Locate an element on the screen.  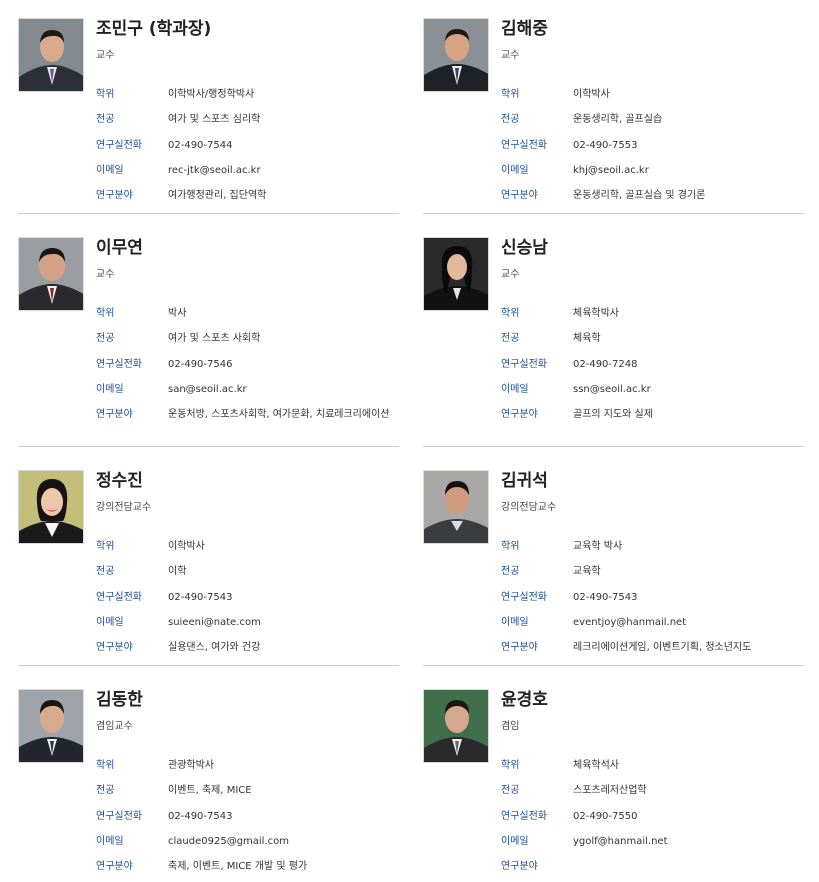
email-value: ygolf@hanmail.net is located at coordinates (620, 841).